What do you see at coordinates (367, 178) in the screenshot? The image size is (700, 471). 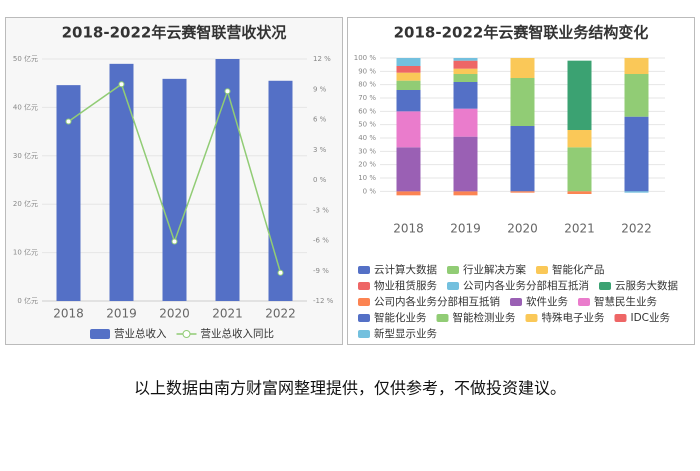 I see `y-tick-label: 10 %` at bounding box center [367, 178].